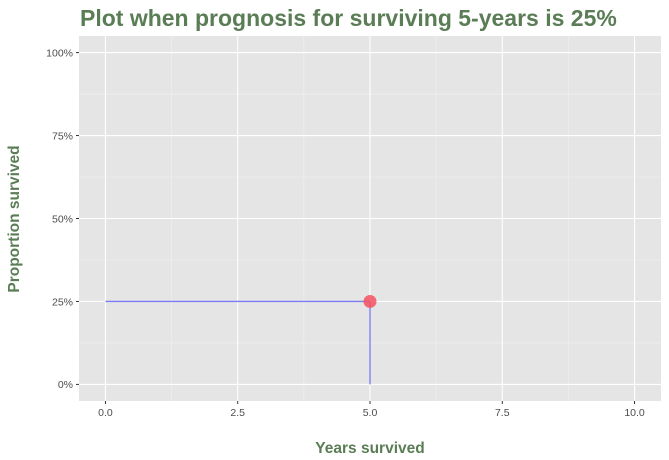  What do you see at coordinates (65, 385) in the screenshot?
I see `y-tick-label: 0%` at bounding box center [65, 385].